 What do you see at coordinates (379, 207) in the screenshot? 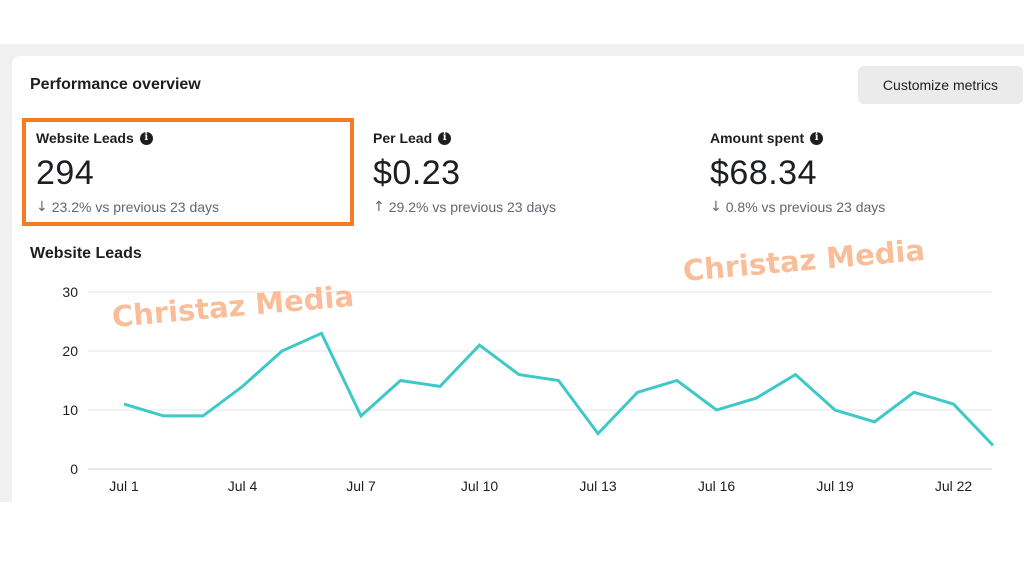
I see `arrow-up-icon: ↑` at bounding box center [379, 207].